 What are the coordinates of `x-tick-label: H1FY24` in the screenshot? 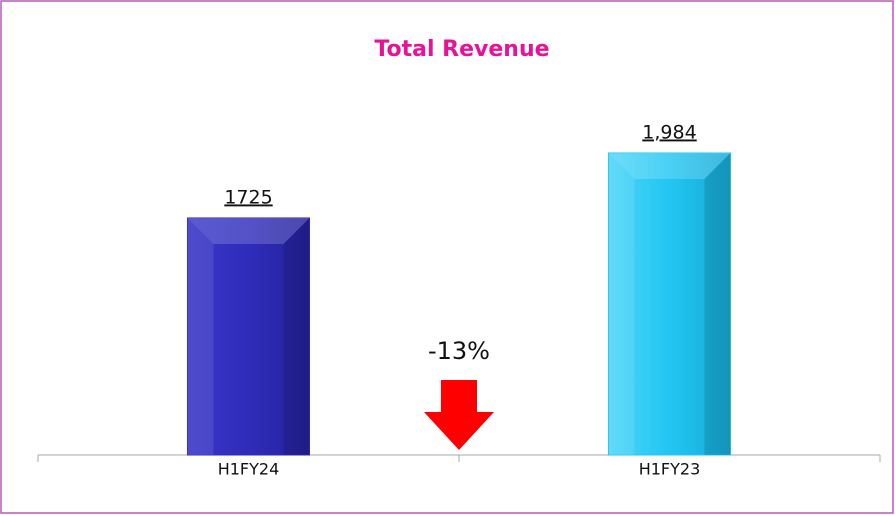 It's located at (249, 469).